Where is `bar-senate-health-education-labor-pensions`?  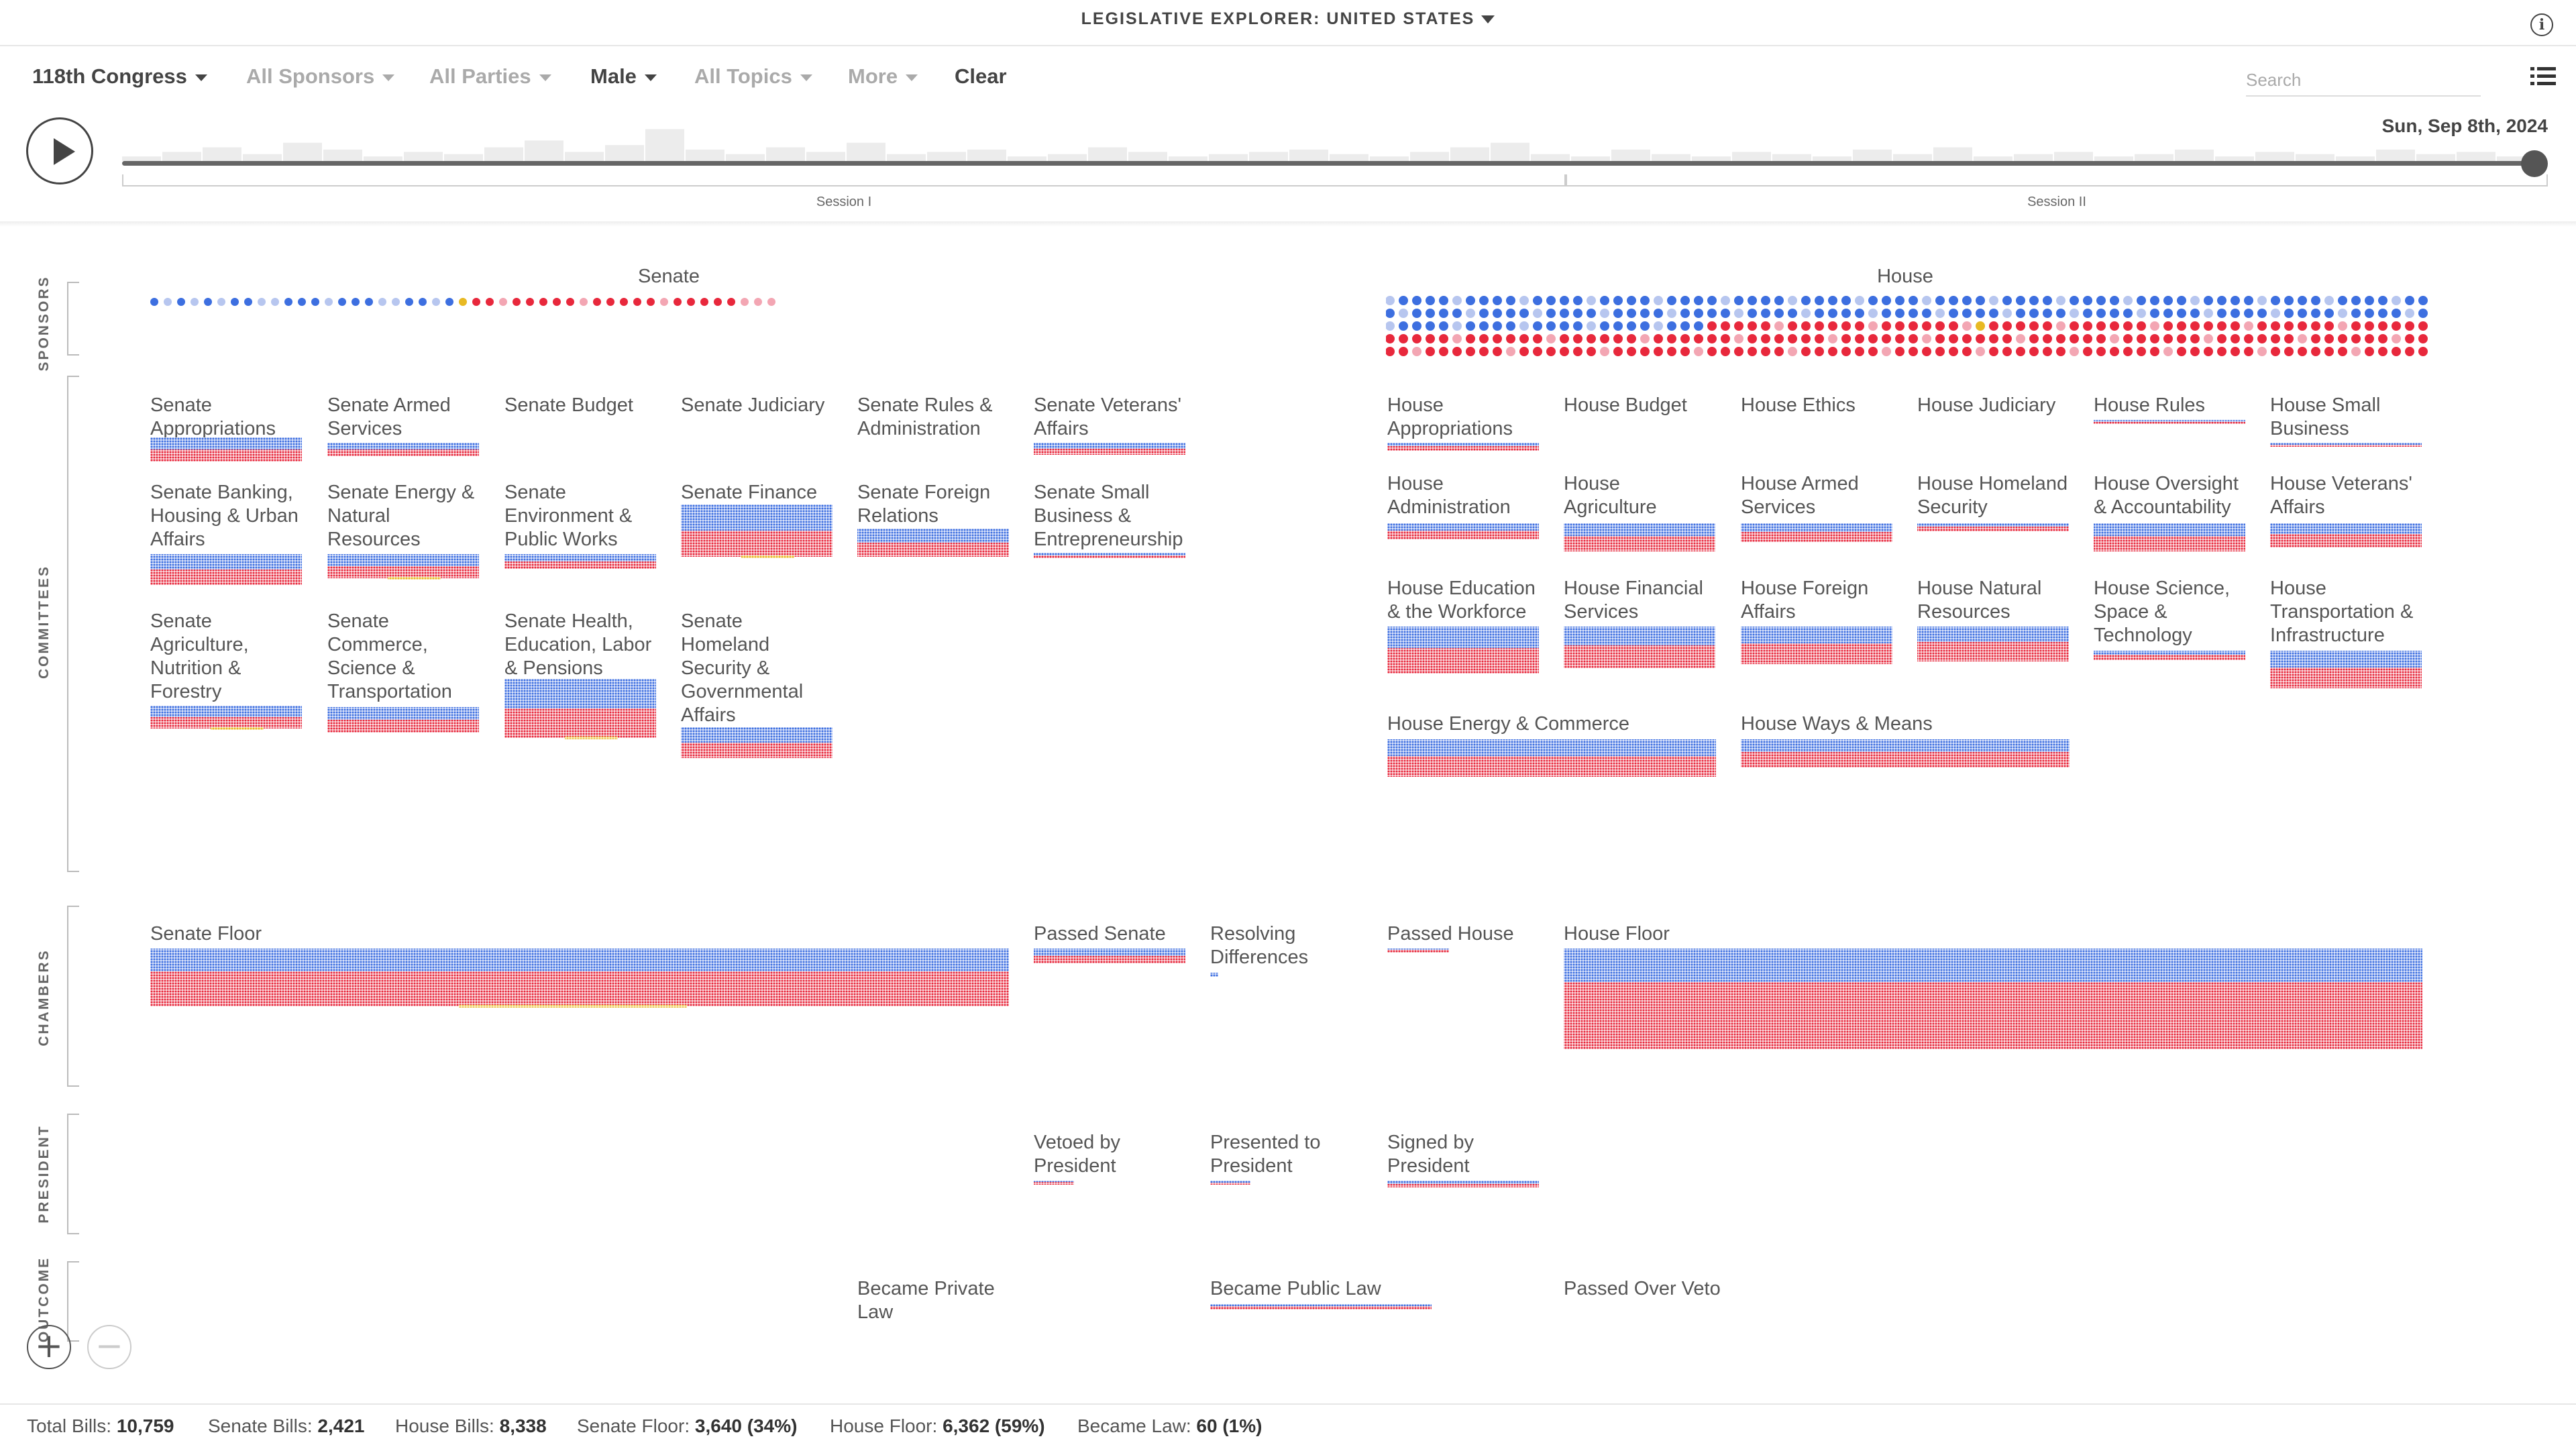 bar-senate-health-education-labor-pensions is located at coordinates (580, 709).